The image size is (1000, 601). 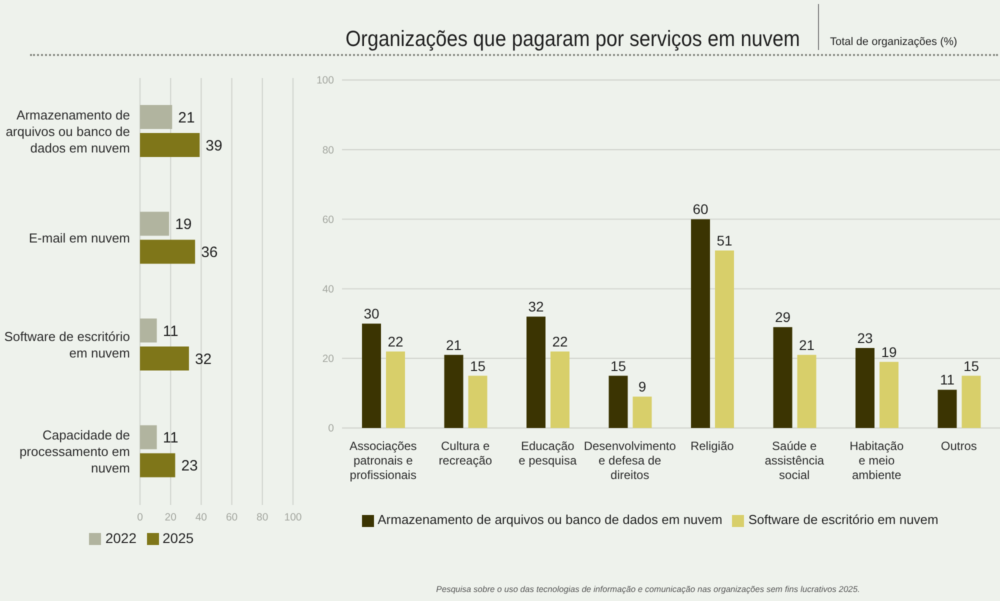 I want to click on x-tick-label: 100, so click(x=293, y=517).